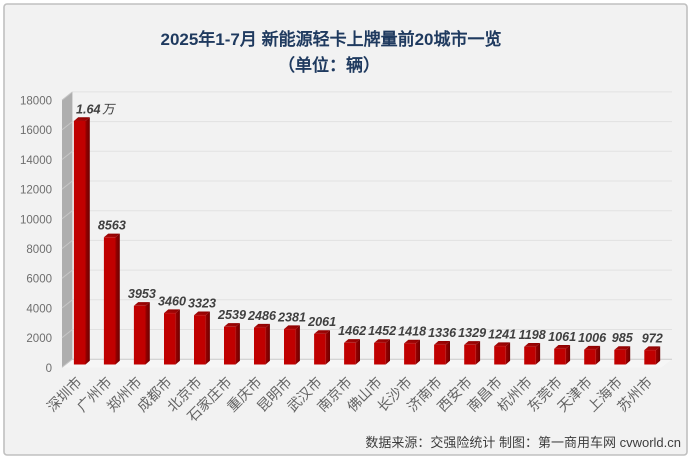  What do you see at coordinates (39, 250) in the screenshot?
I see `svg-text: 8000` at bounding box center [39, 250].